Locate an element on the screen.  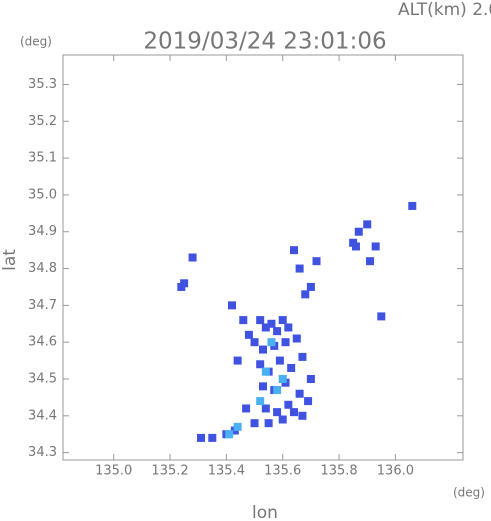
x-tick-label: 135.6 is located at coordinates (282, 471).